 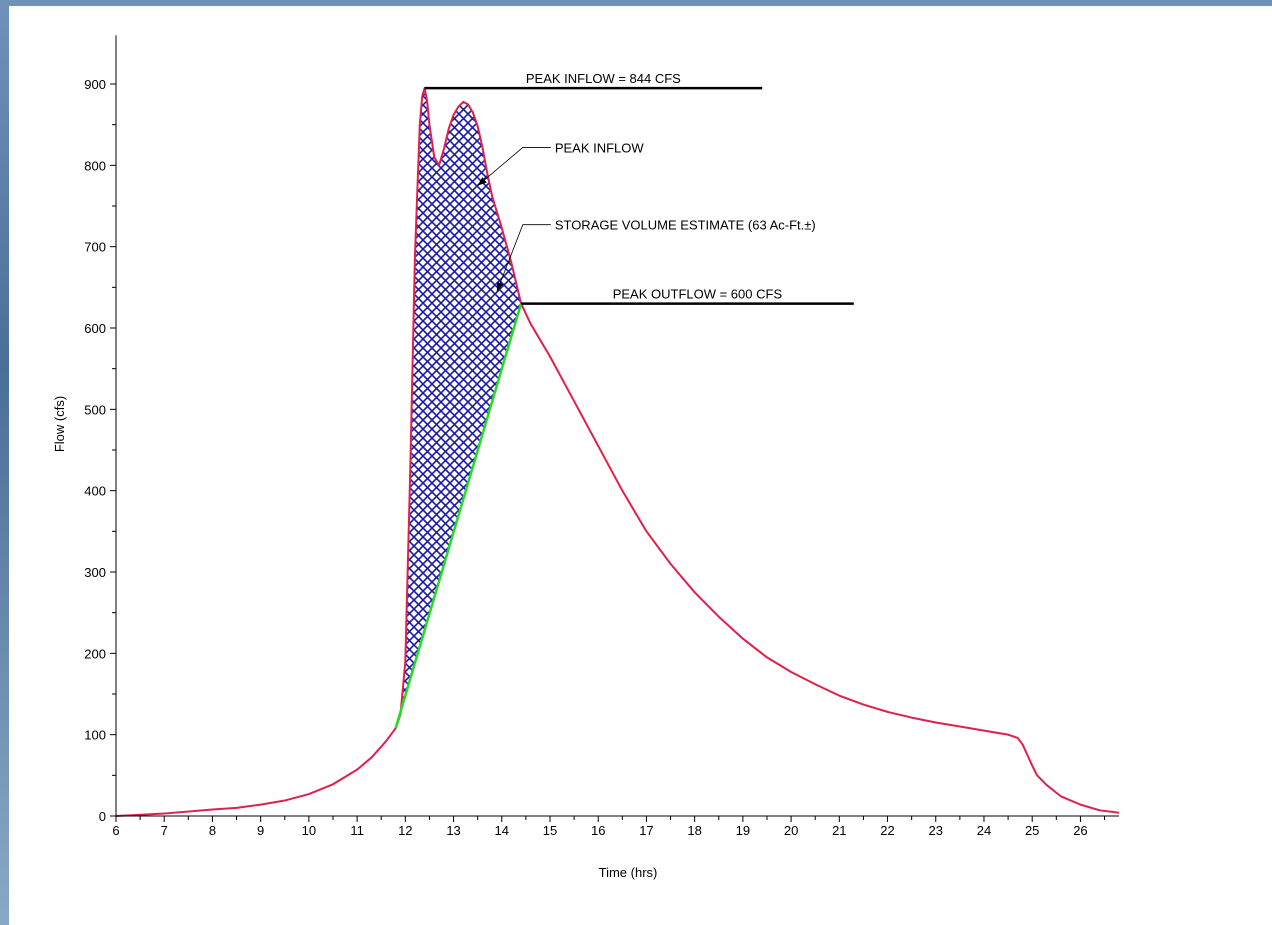 I want to click on x-tick-label: 10, so click(x=309, y=830).